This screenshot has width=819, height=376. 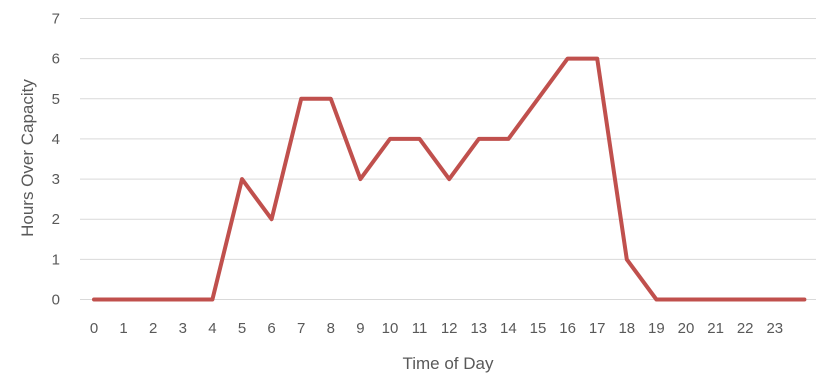 What do you see at coordinates (56, 99) in the screenshot?
I see `y-tick-label: 5` at bounding box center [56, 99].